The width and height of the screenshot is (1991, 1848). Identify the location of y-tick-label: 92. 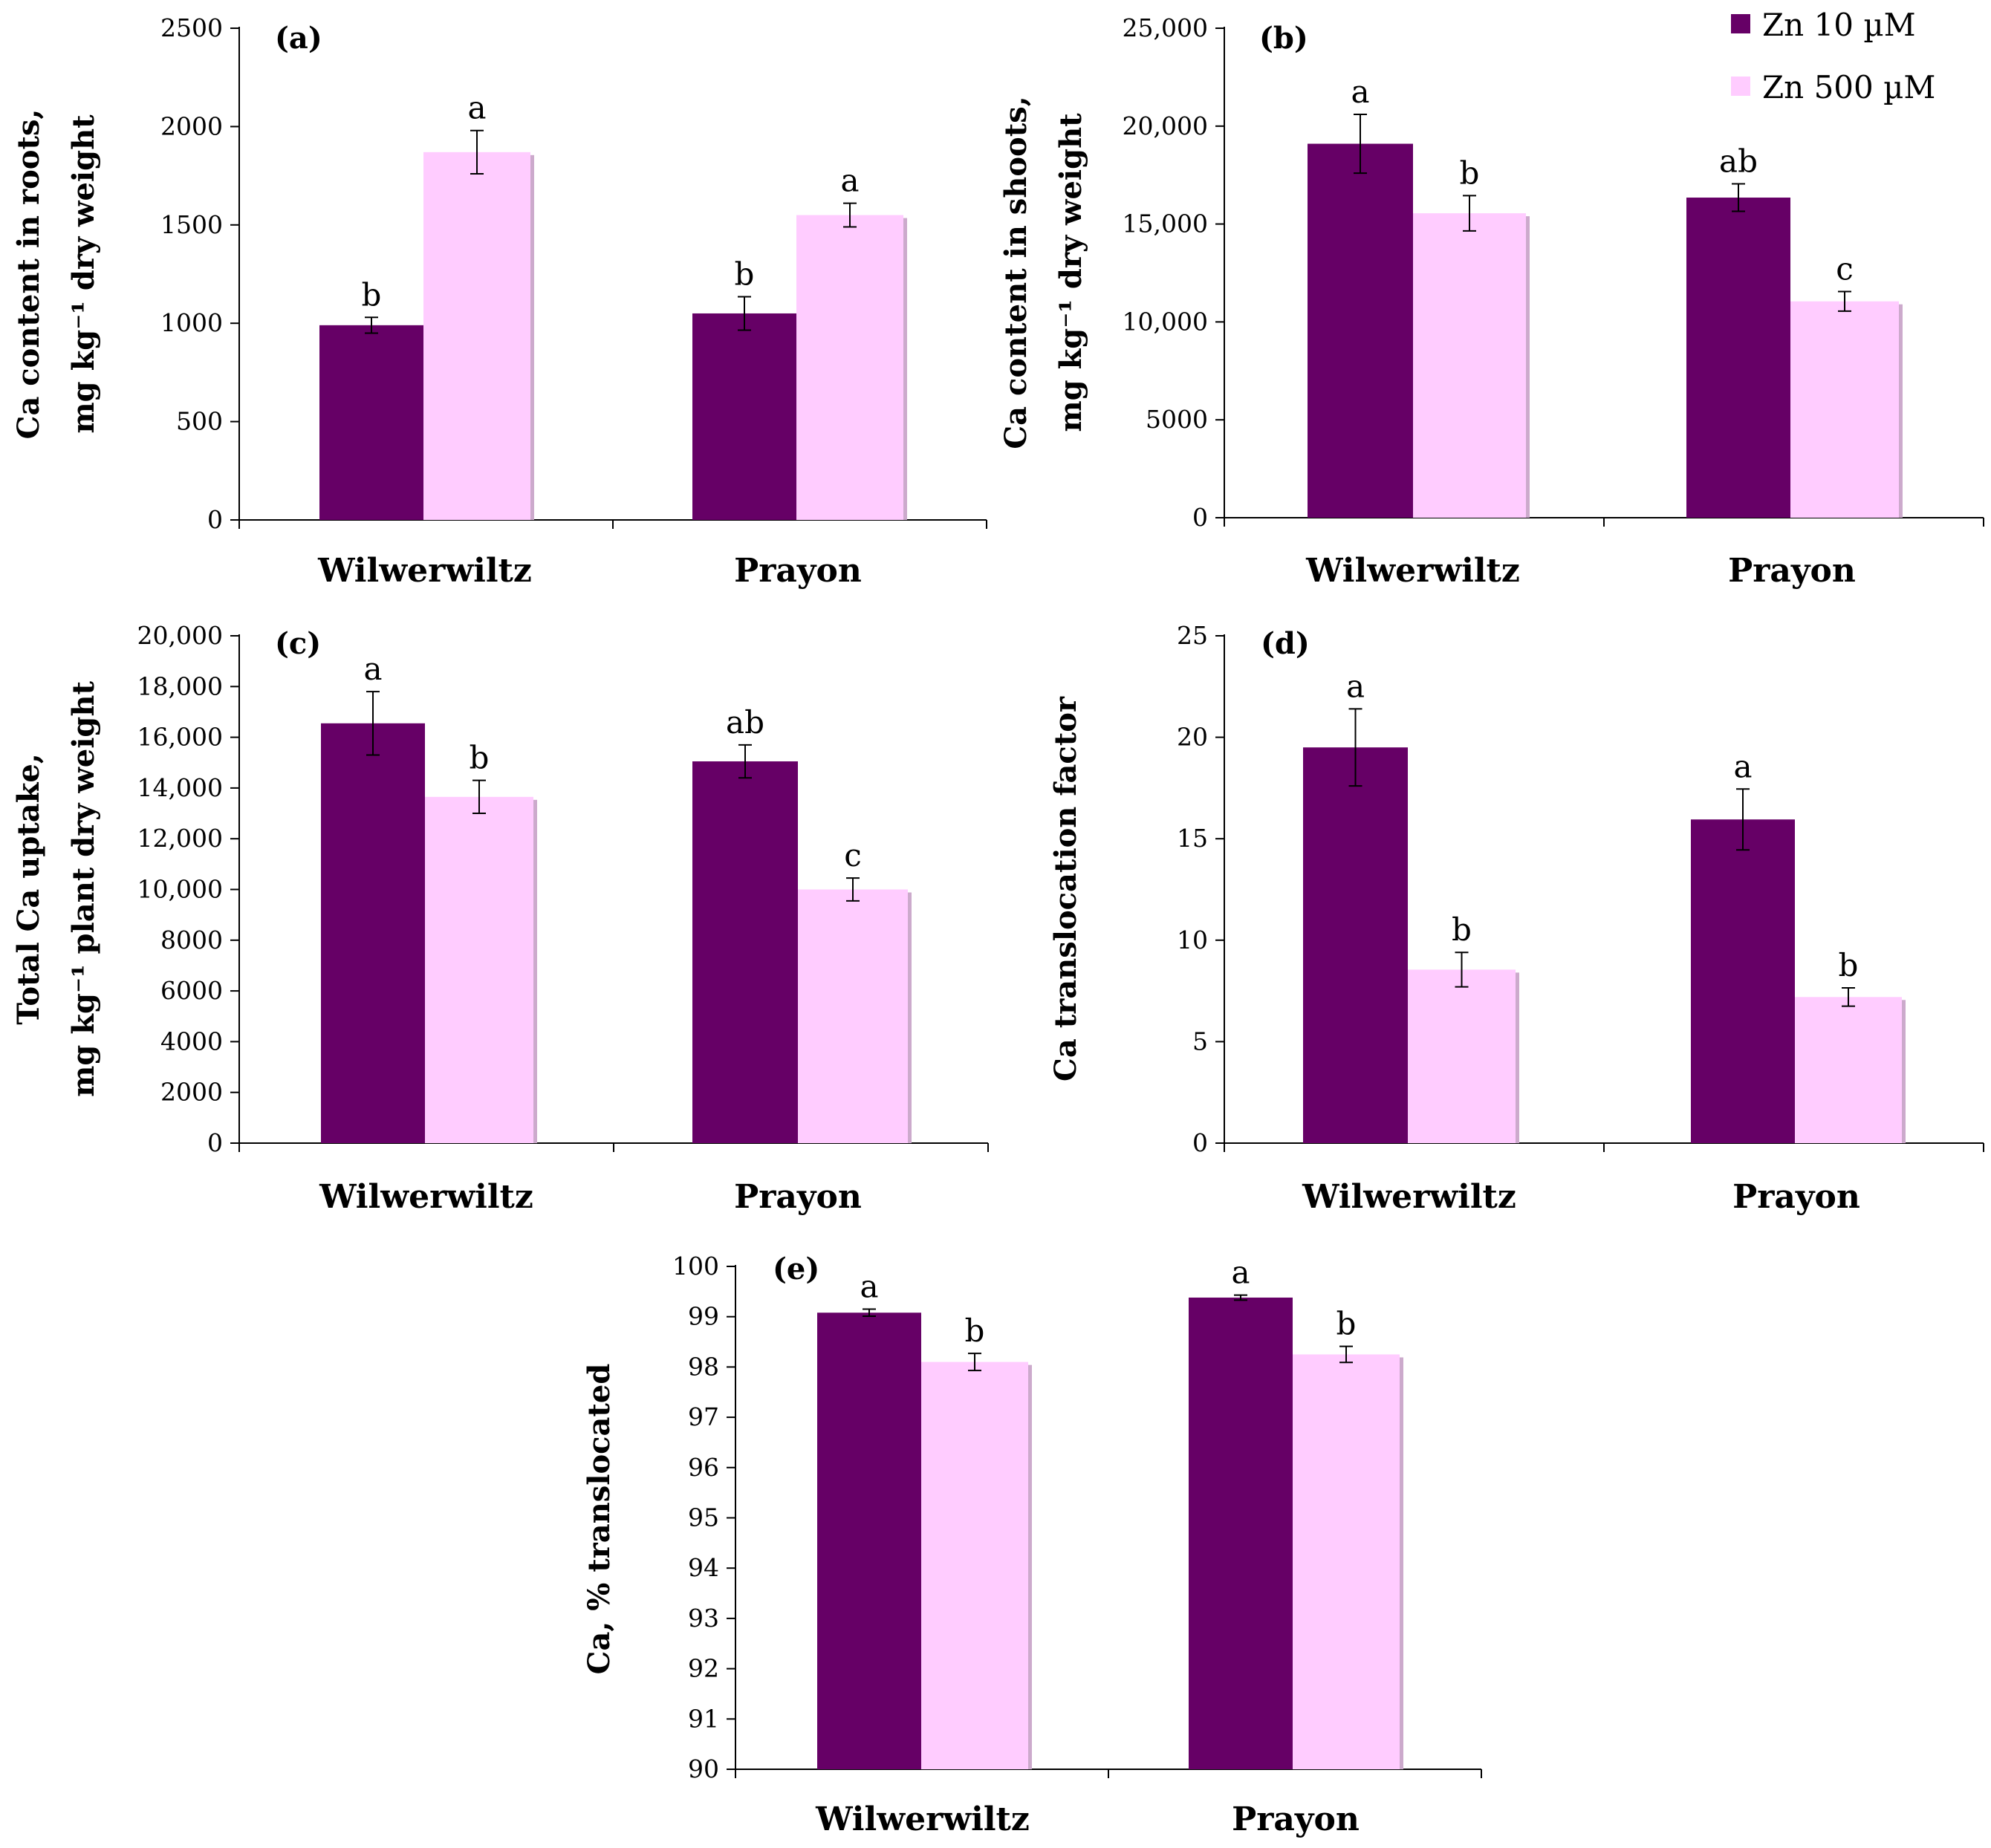
(703, 1668).